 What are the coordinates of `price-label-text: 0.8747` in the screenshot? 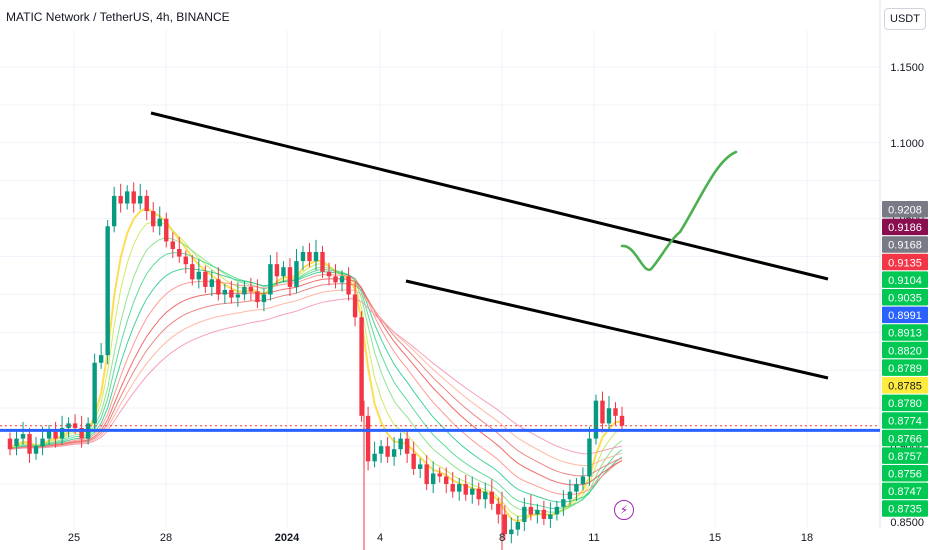 It's located at (905, 492).